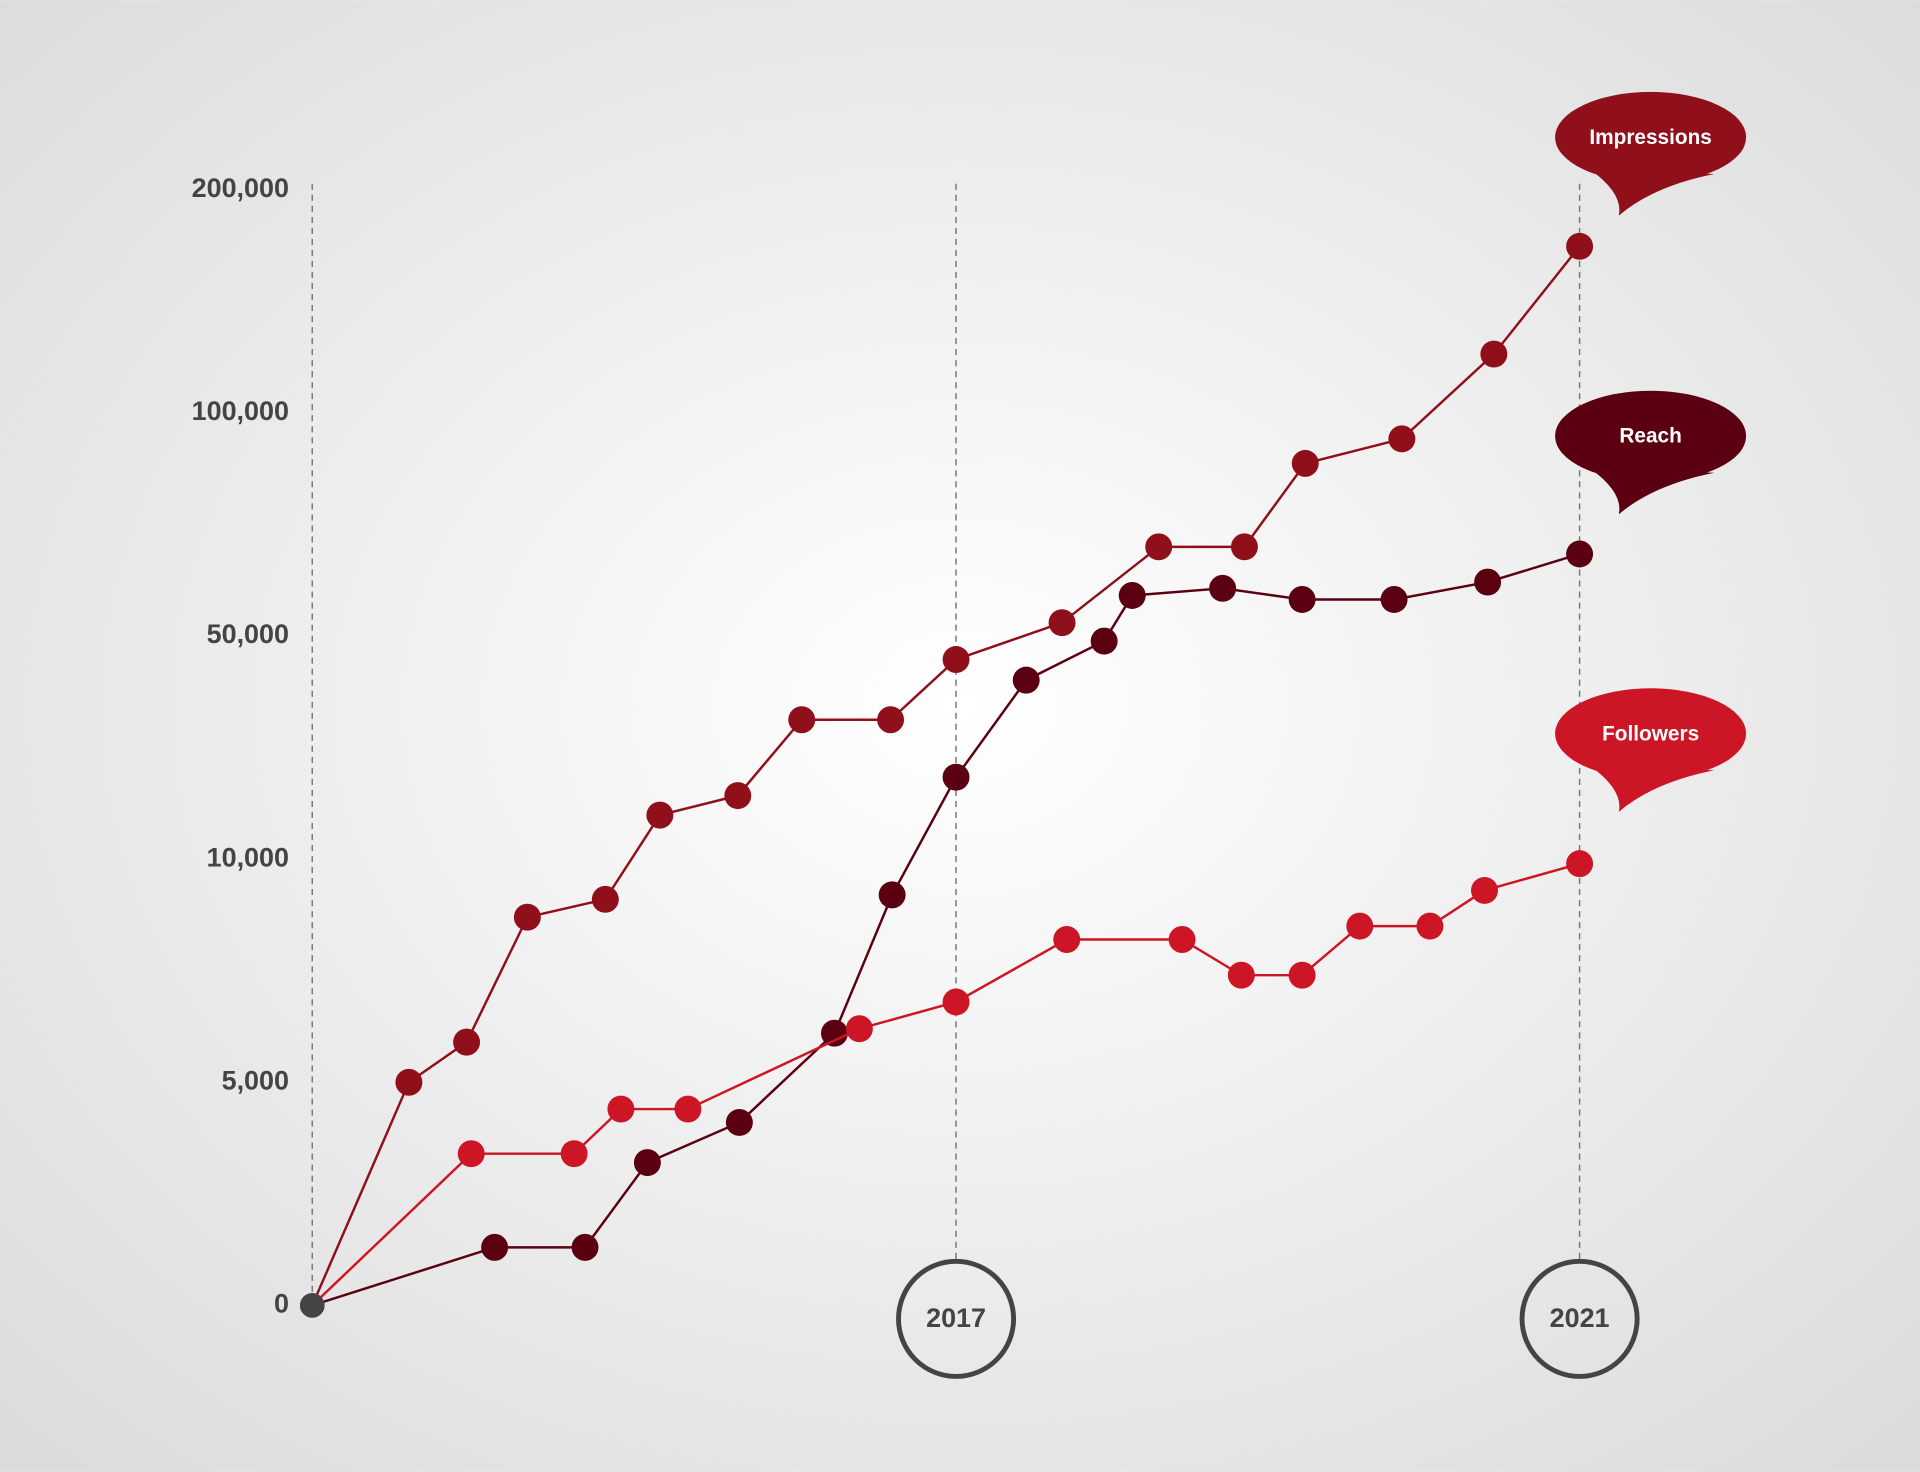 The width and height of the screenshot is (1920, 1472). I want to click on x-tick-label: 2017, so click(956, 1318).